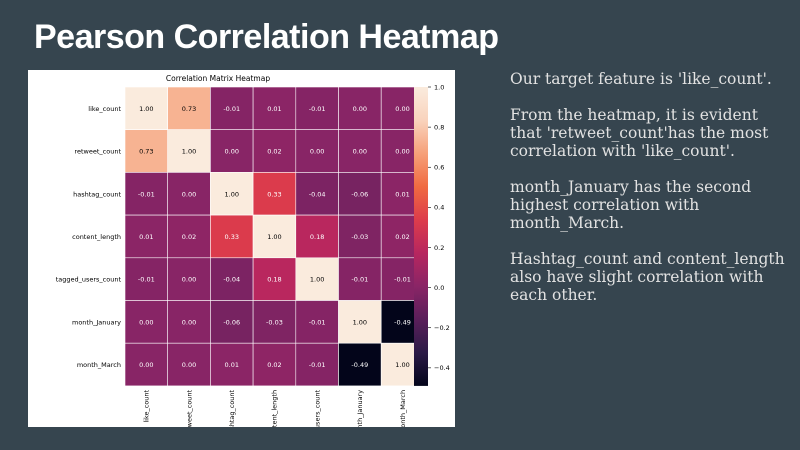  Describe the element at coordinates (421, 236) in the screenshot. I see `colorbar-gradient` at that location.